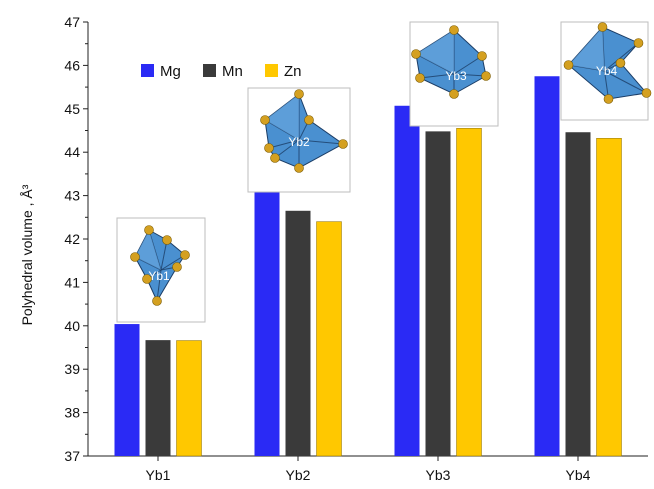  I want to click on bar-mn-yb4, so click(578, 294).